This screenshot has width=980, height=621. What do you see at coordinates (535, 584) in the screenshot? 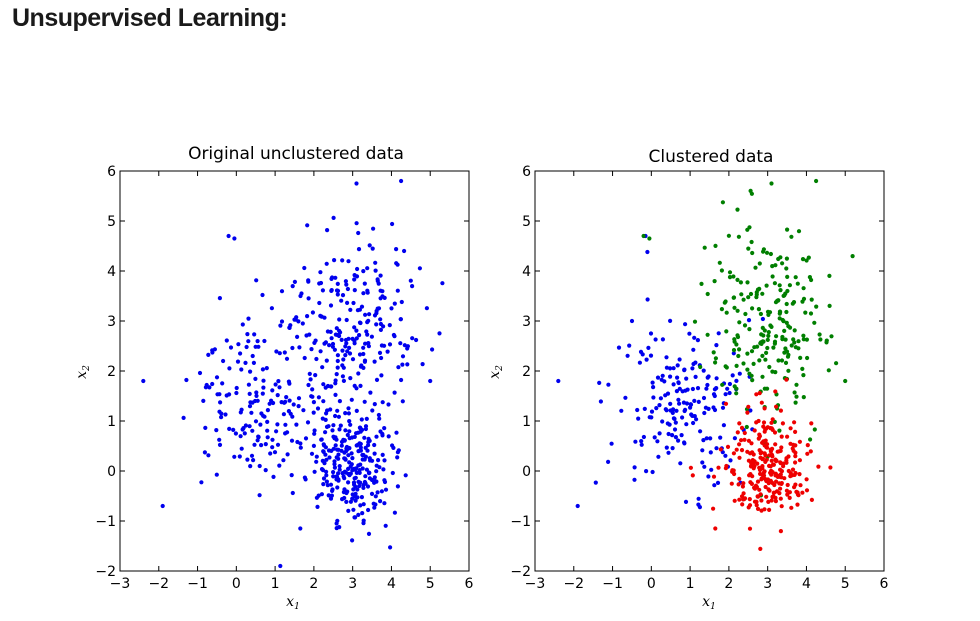
I see `x-tick-label: −3` at bounding box center [535, 584].